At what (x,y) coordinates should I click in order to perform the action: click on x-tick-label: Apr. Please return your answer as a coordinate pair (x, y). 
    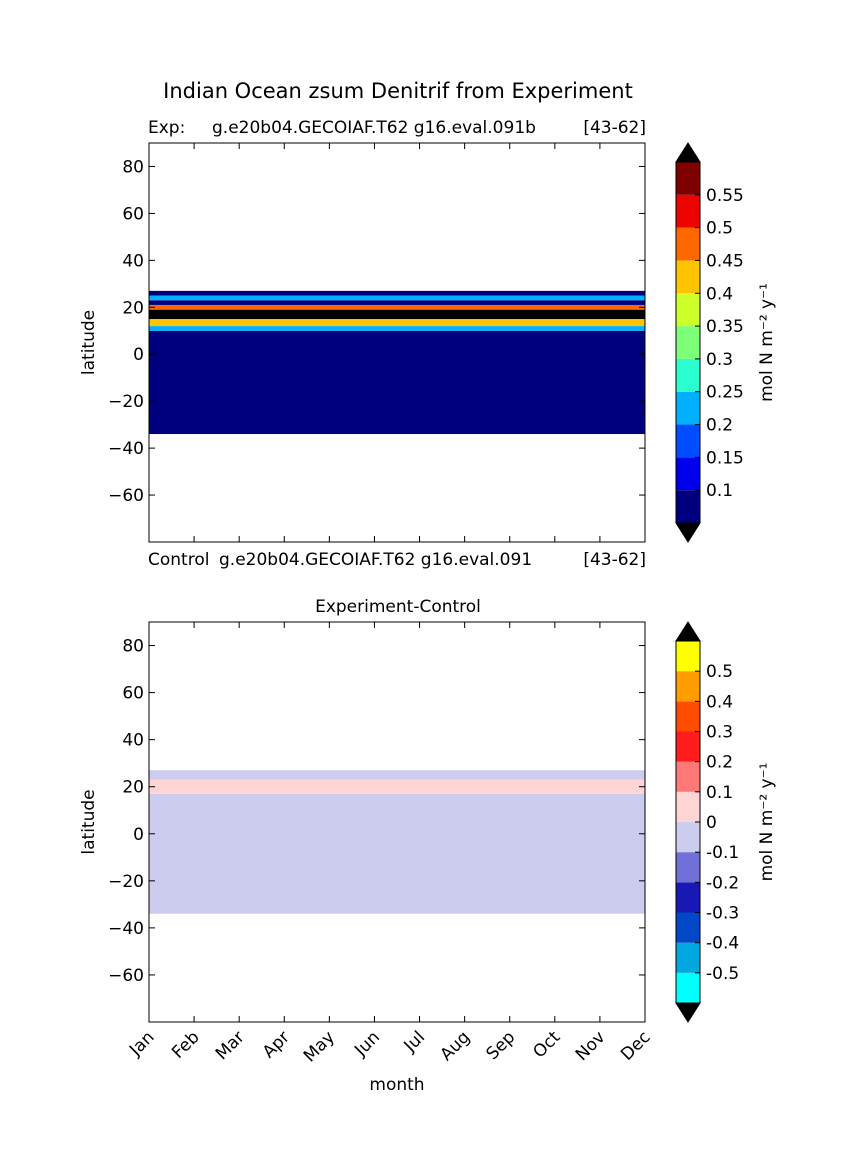
    Looking at the image, I should click on (276, 1044).